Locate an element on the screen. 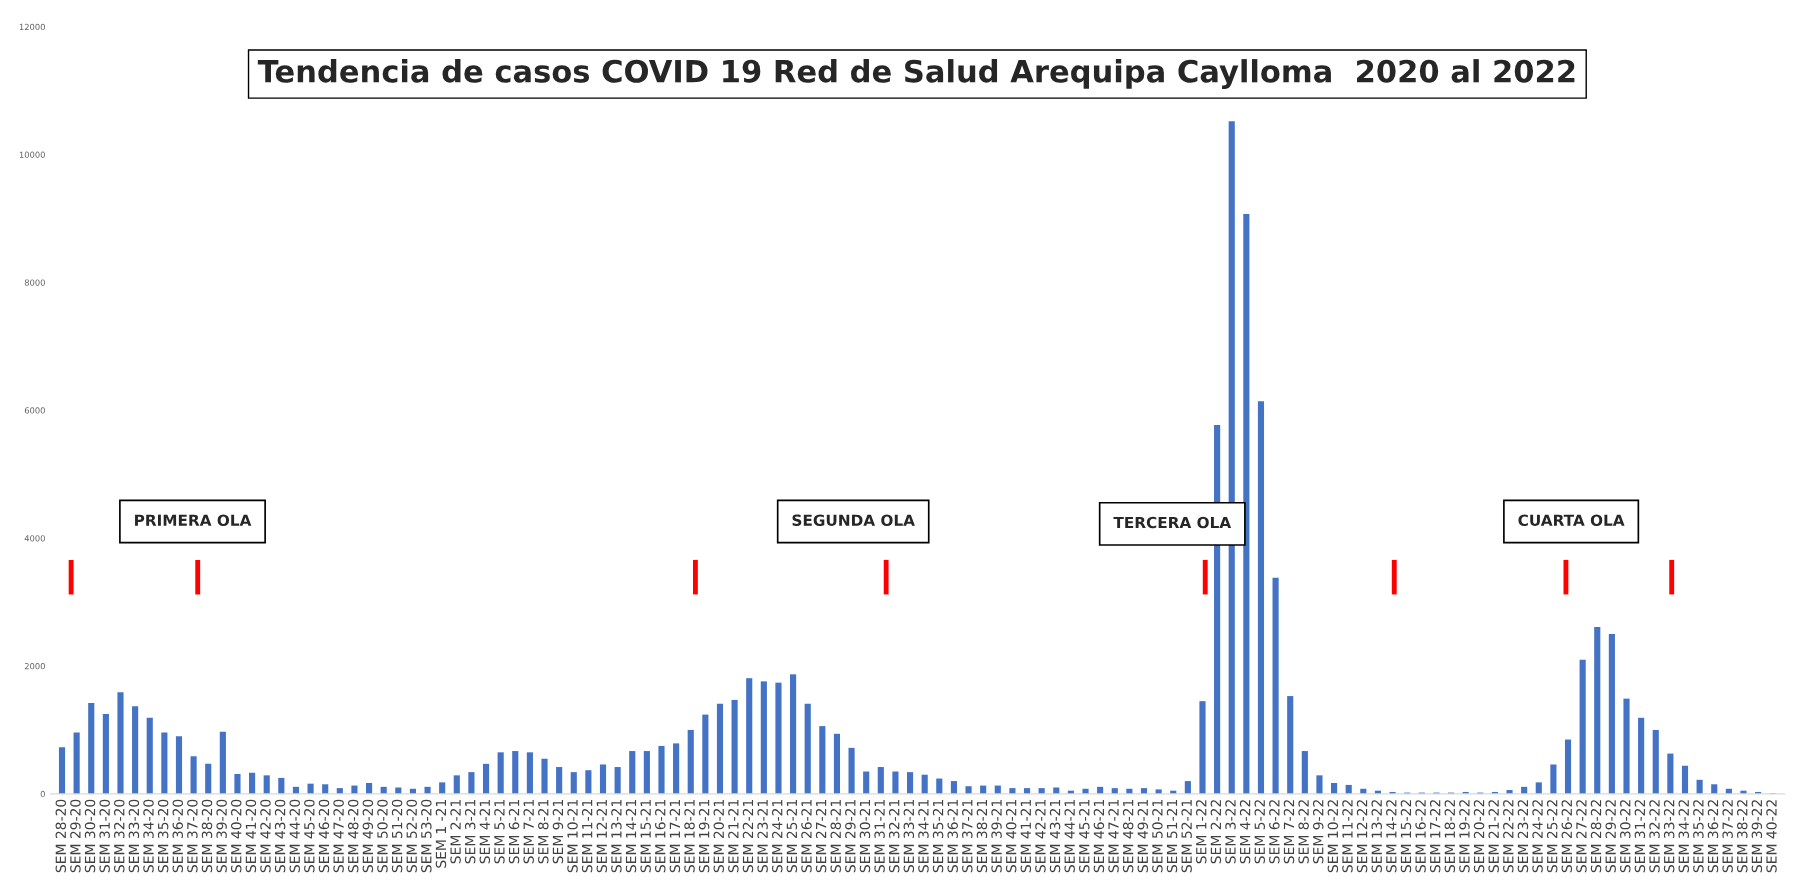 This screenshot has width=1797, height=892. y-tick-label: 2000 is located at coordinates (34, 666).